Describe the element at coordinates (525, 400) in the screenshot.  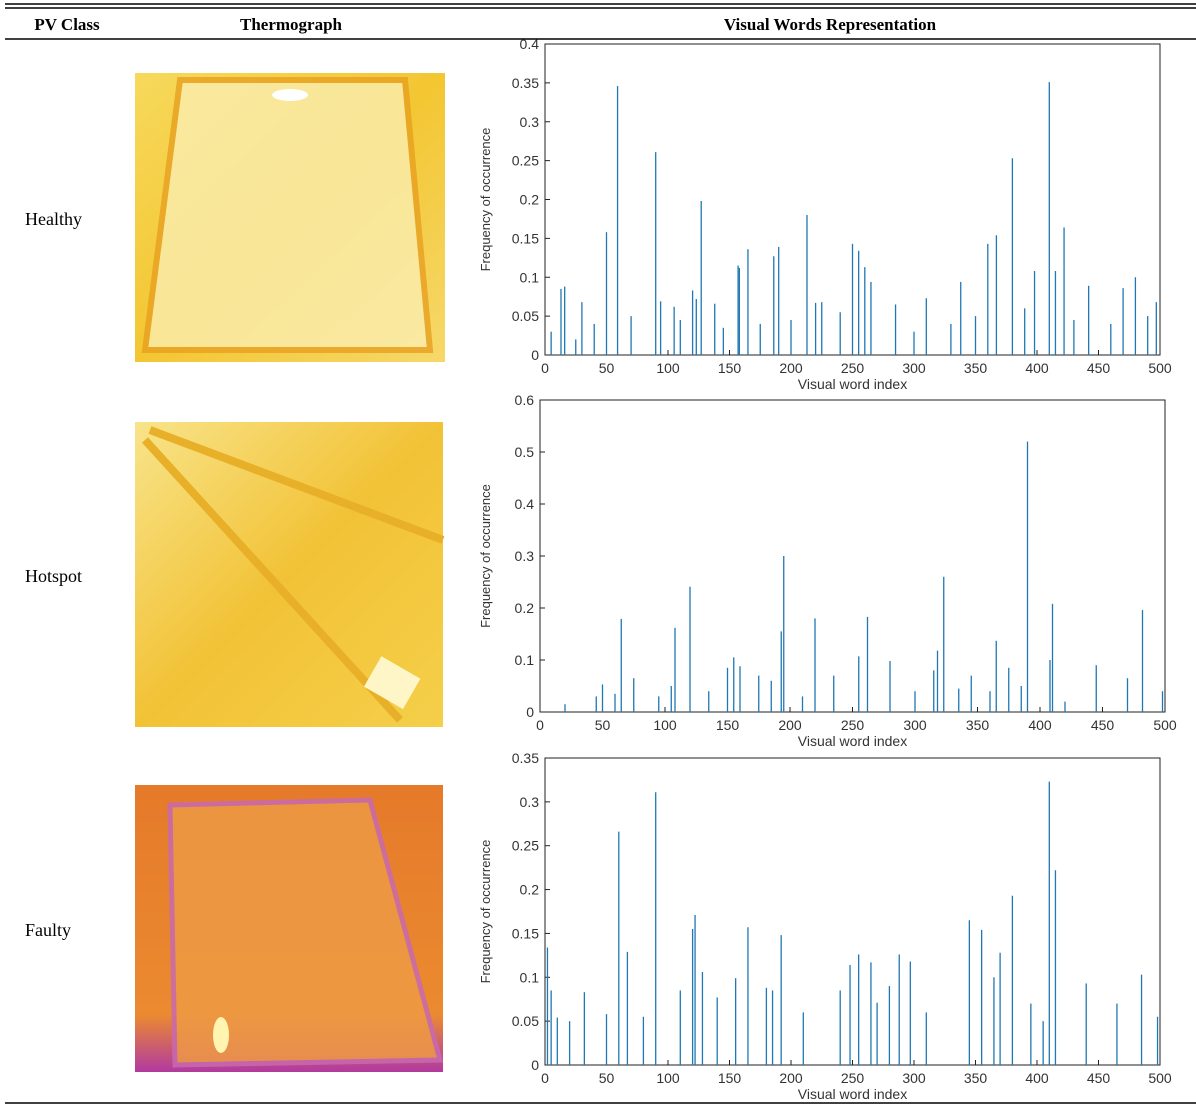
I see `y-tick-label: 0.6` at that location.